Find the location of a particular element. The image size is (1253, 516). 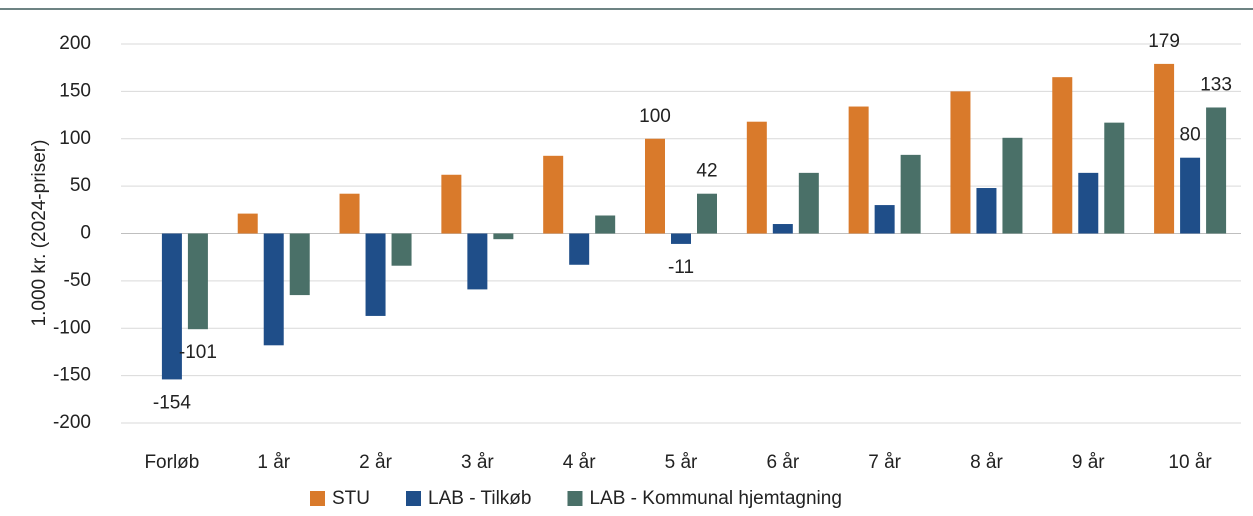

data-label: 179 is located at coordinates (1164, 41).